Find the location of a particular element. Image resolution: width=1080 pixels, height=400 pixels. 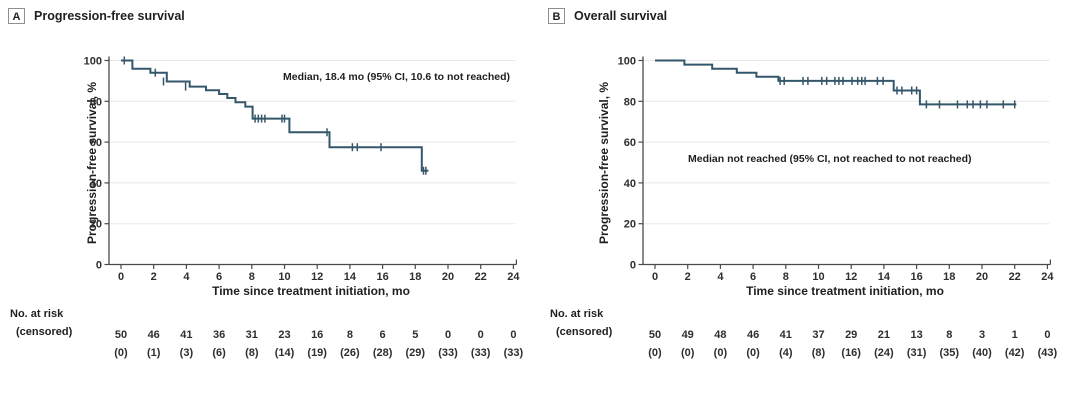

at-risk-value: 31 is located at coordinates (252, 335).